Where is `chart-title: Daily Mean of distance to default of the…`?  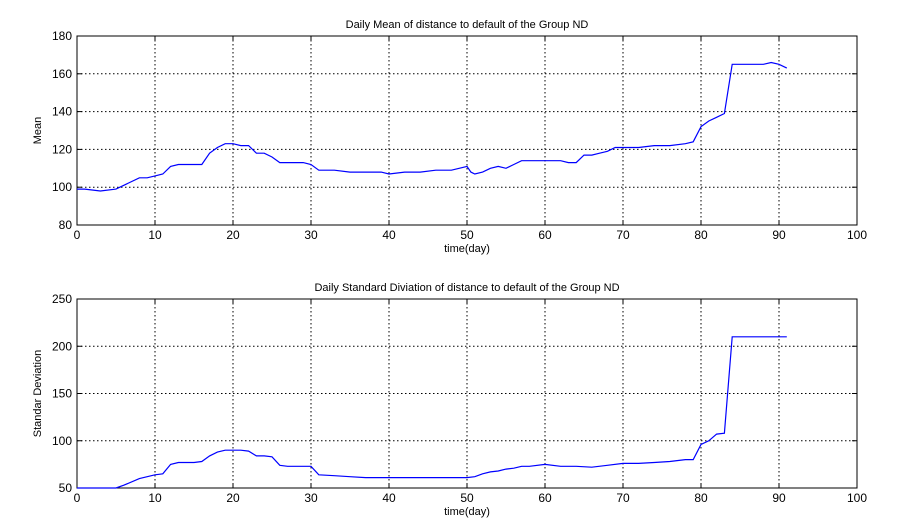
chart-title: Daily Mean of distance to default of the… is located at coordinates (467, 25).